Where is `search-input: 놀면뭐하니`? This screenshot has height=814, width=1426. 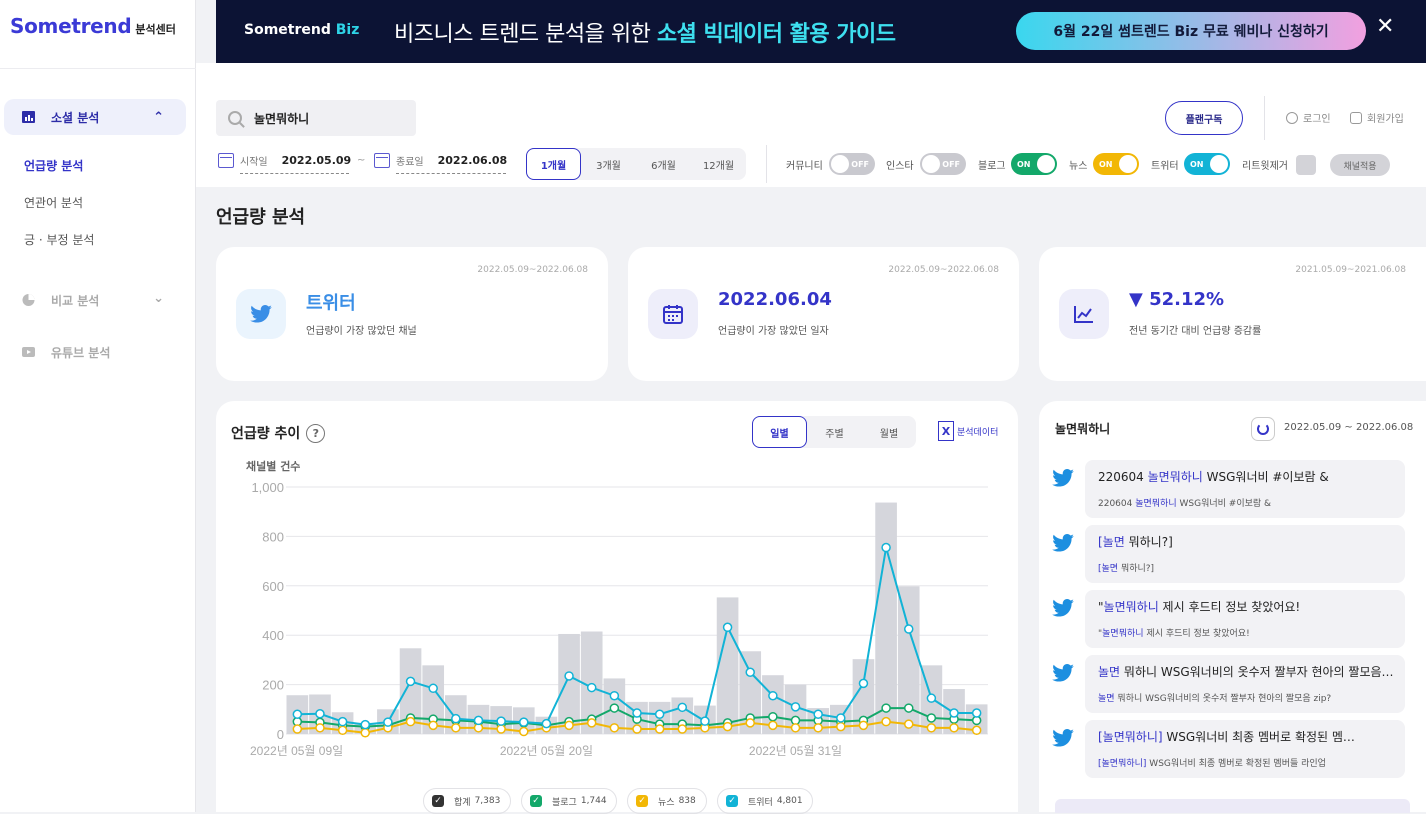
search-input: 놀면뭐하니 is located at coordinates (316, 118).